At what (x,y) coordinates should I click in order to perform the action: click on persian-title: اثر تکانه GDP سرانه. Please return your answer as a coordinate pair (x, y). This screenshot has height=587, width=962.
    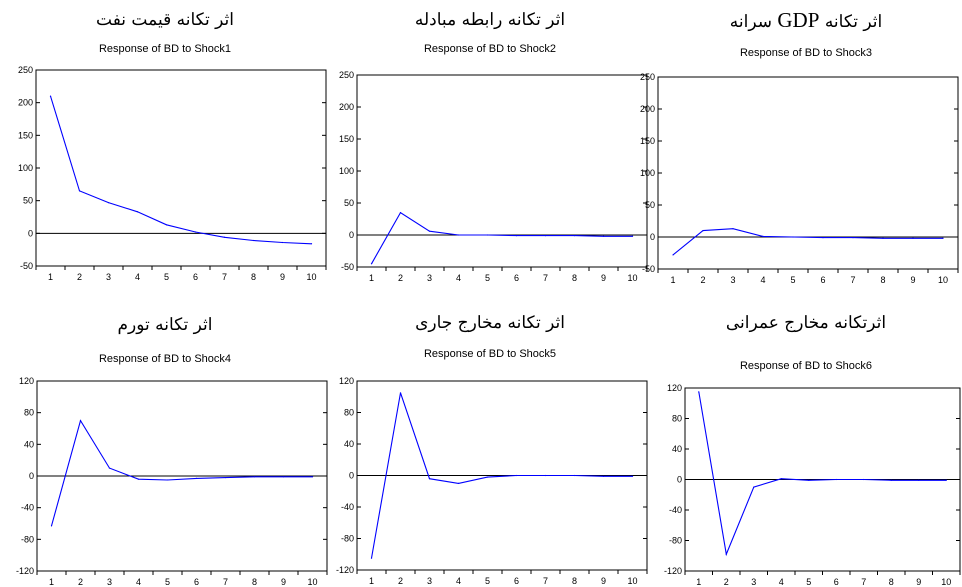
    Looking at the image, I should click on (806, 20).